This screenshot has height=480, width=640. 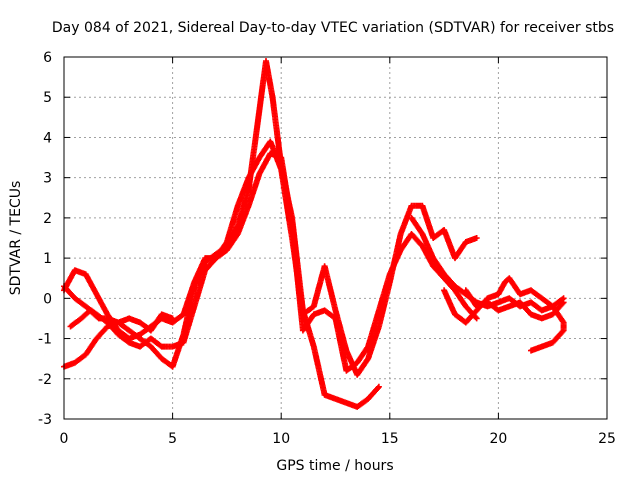 What do you see at coordinates (498, 439) in the screenshot?
I see `x-tick-label: 20` at bounding box center [498, 439].